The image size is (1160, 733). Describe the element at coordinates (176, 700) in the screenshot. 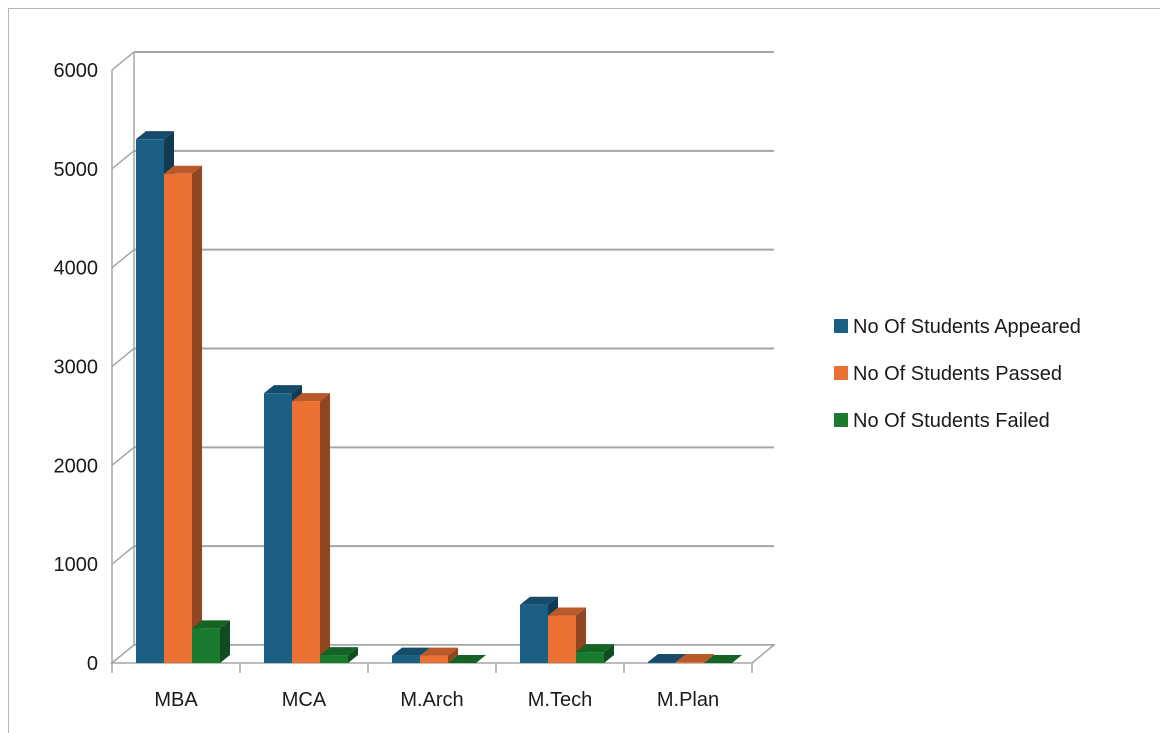

I see `x-tick-label: MBA` at that location.